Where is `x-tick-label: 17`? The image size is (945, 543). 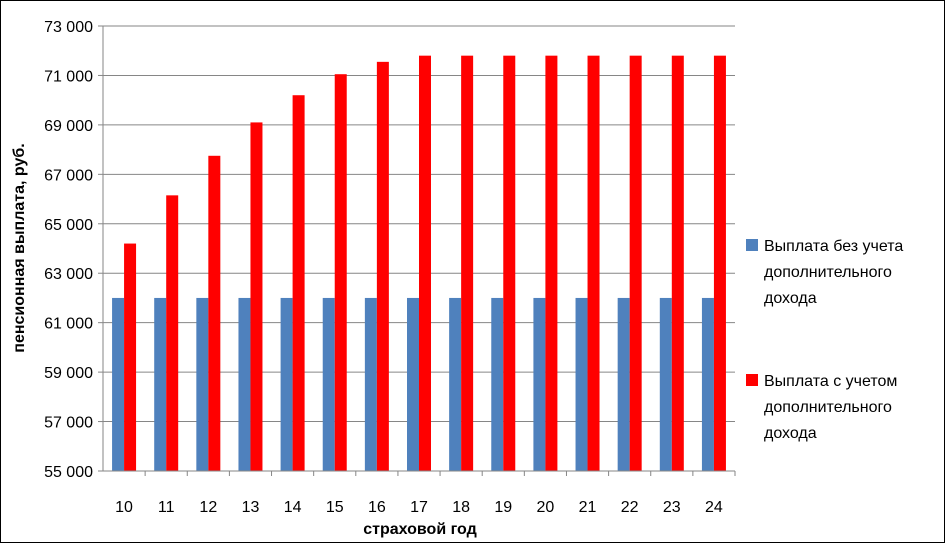
x-tick-label: 17 is located at coordinates (419, 507).